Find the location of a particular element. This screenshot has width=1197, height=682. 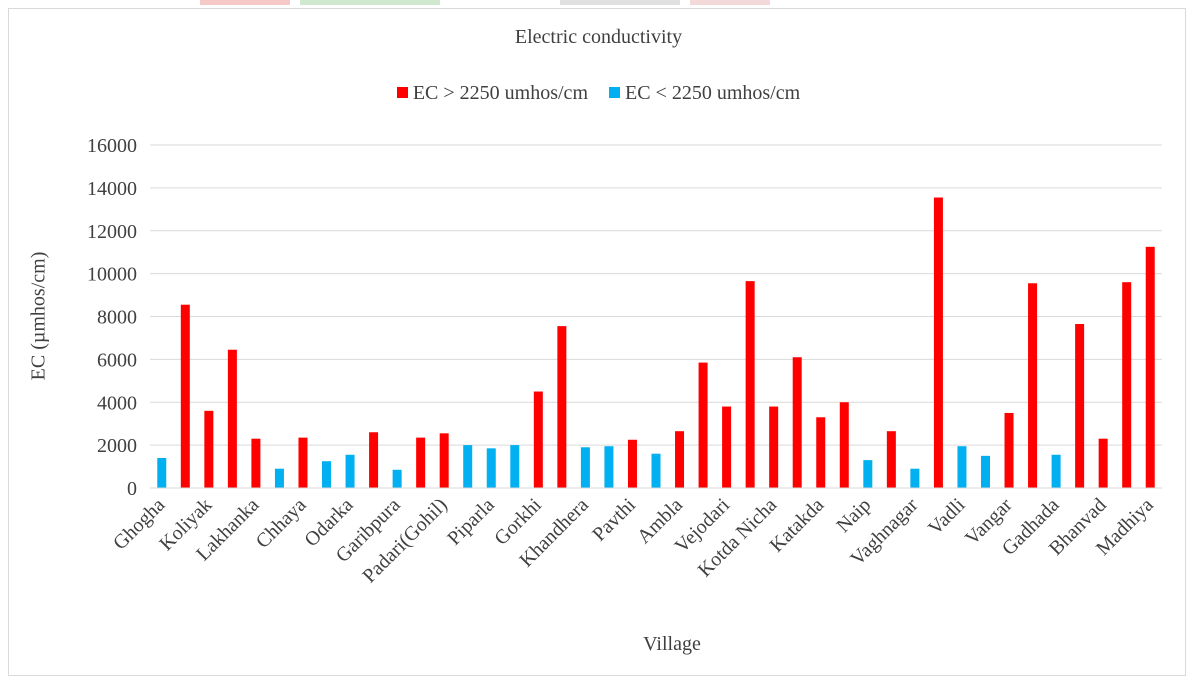

x-tick-label: Chhaya is located at coordinates (281, 523).